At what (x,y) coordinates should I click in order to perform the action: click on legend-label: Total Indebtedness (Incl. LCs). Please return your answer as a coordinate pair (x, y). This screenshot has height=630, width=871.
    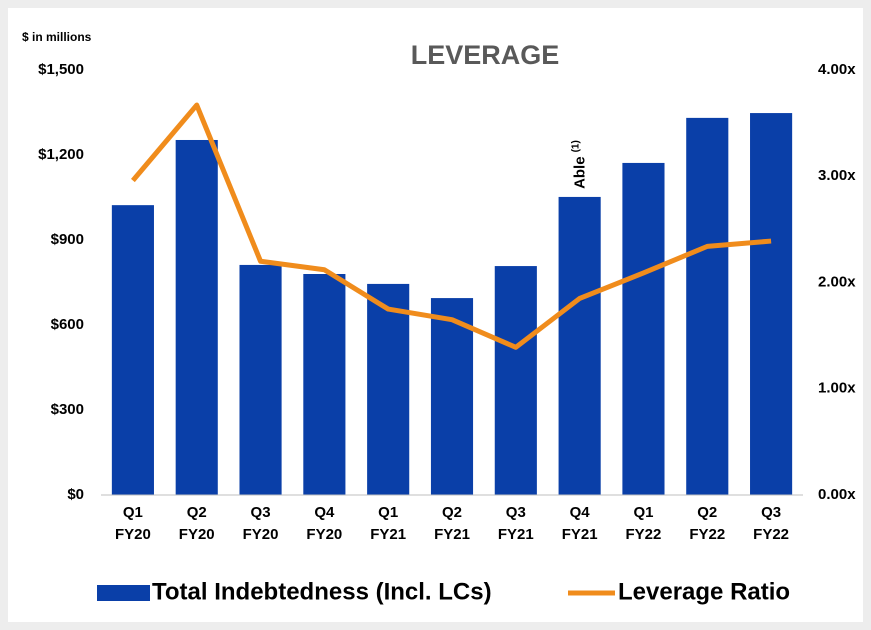
    Looking at the image, I should click on (322, 591).